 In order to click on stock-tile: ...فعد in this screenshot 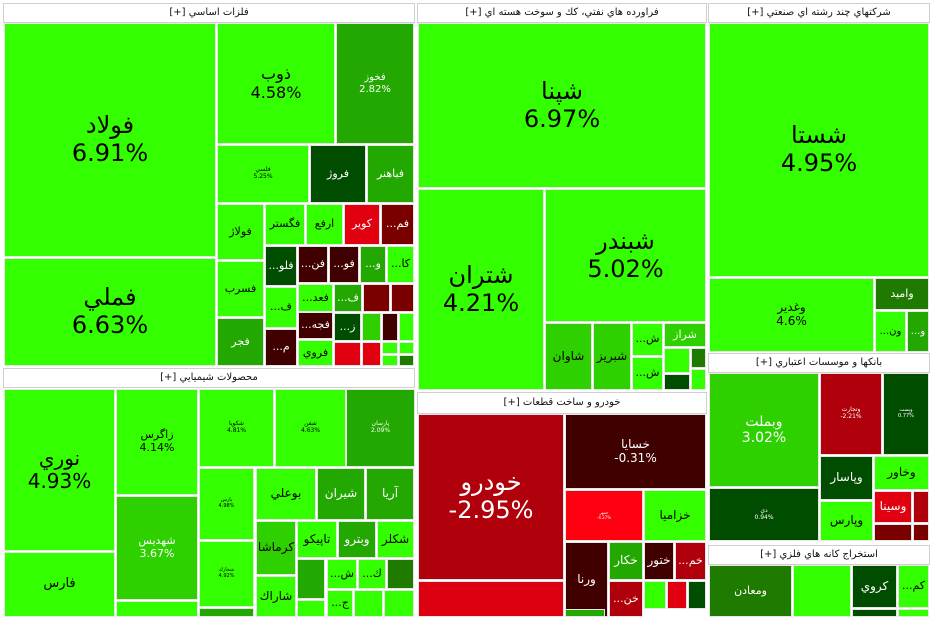, I will do `click(315, 298)`.